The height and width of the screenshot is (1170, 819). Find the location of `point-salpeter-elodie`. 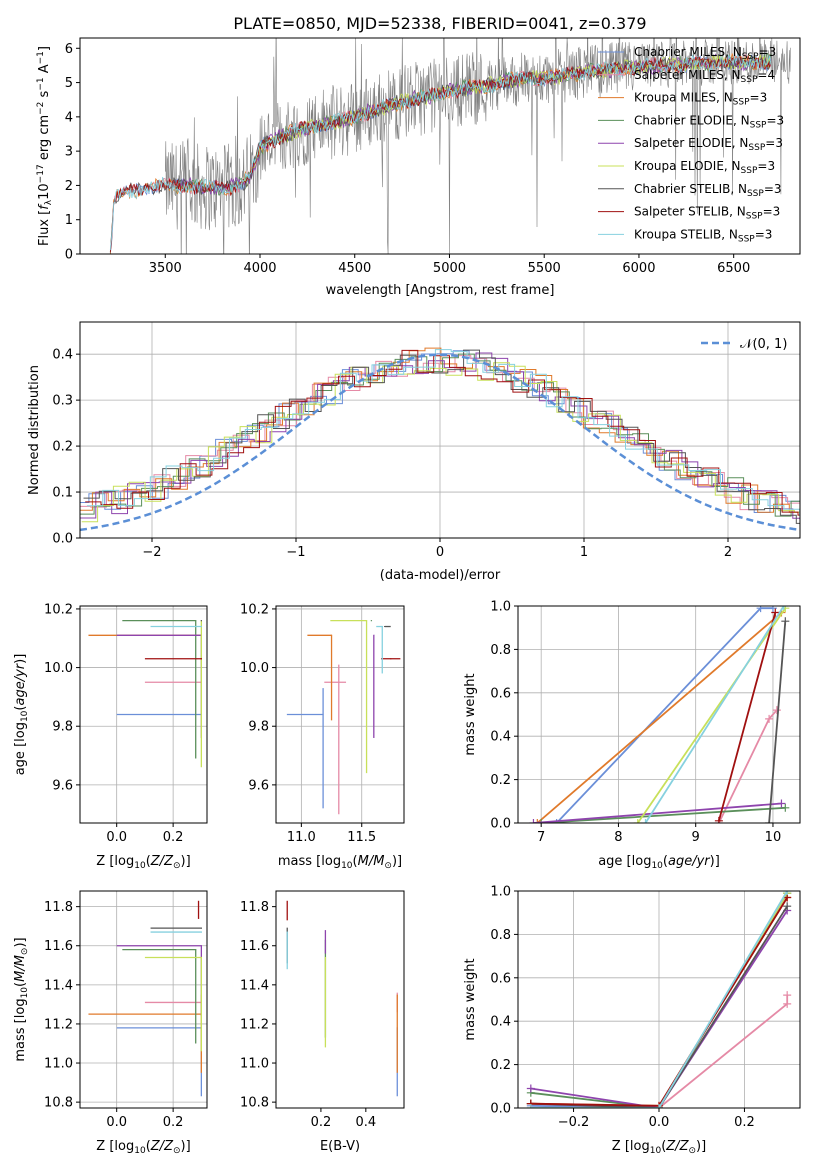

point-salpeter-elodie is located at coordinates (374, 686).